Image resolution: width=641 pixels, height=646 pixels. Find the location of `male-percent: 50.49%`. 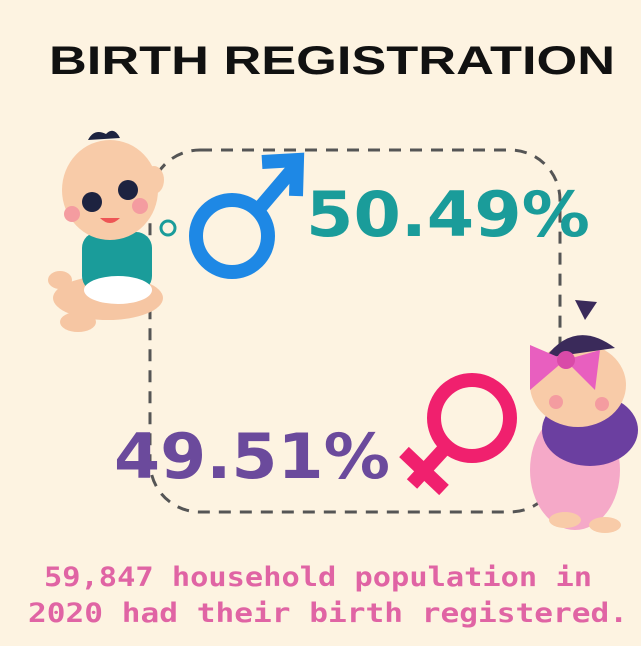

male-percent: 50.49% is located at coordinates (448, 214).